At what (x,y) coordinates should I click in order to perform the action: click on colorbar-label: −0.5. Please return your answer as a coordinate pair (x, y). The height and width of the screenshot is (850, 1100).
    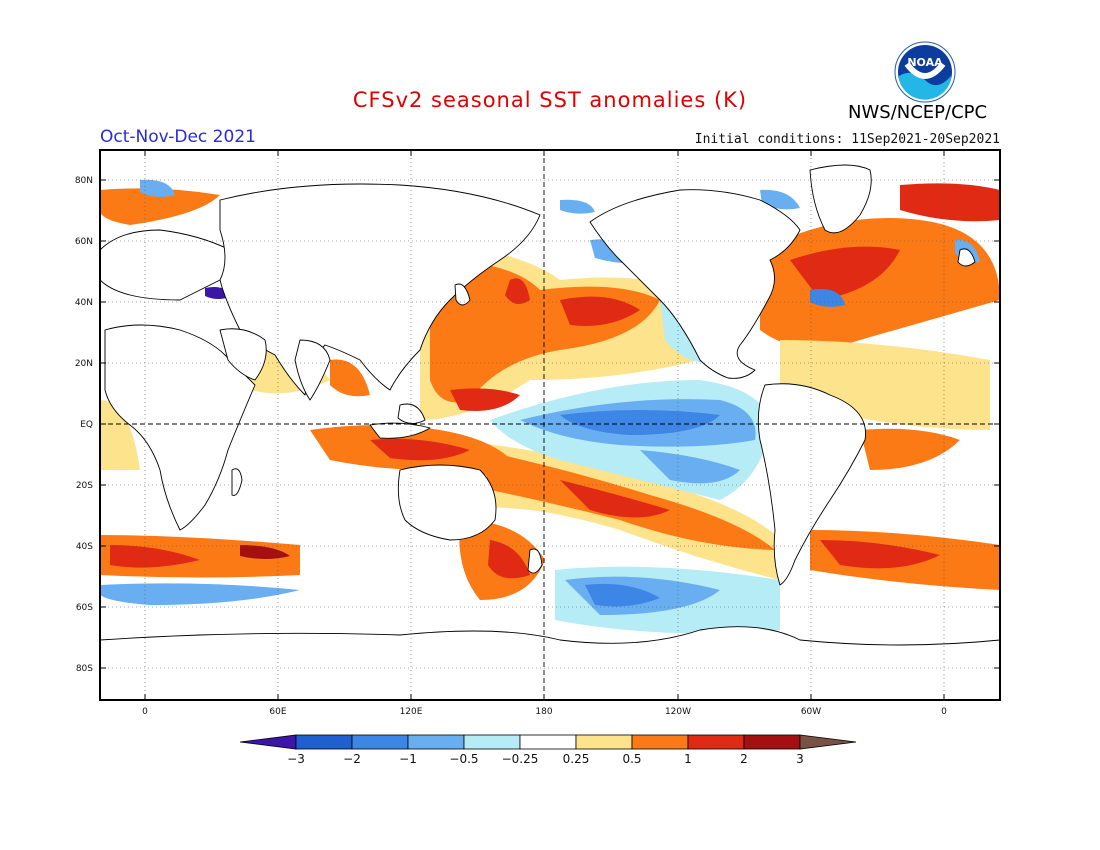
    Looking at the image, I should click on (463, 759).